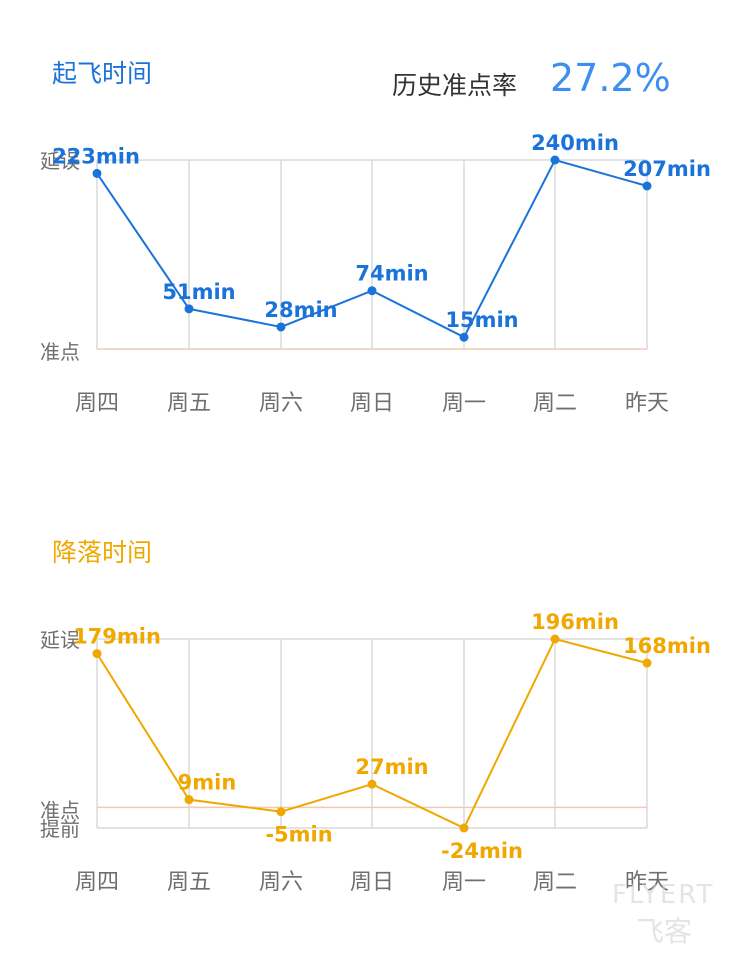 Image resolution: width=747 pixels, height=958 pixels. I want to click on departure-ylabel-delay: 延误, so click(60, 161).